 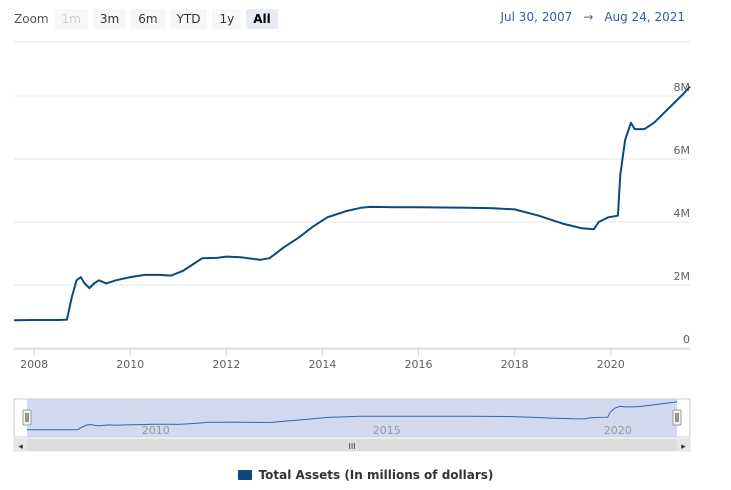 I want to click on y-axis: 0 2M 4M 6M 8M, so click(x=682, y=213).